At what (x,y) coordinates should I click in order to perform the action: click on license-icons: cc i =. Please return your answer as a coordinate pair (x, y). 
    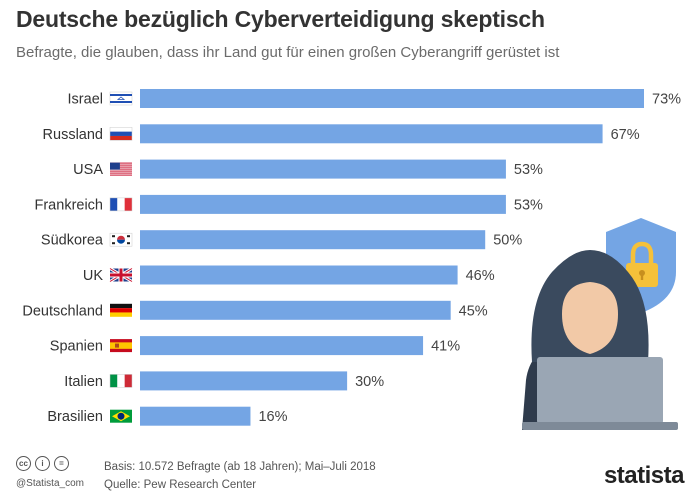
    Looking at the image, I should click on (42, 463).